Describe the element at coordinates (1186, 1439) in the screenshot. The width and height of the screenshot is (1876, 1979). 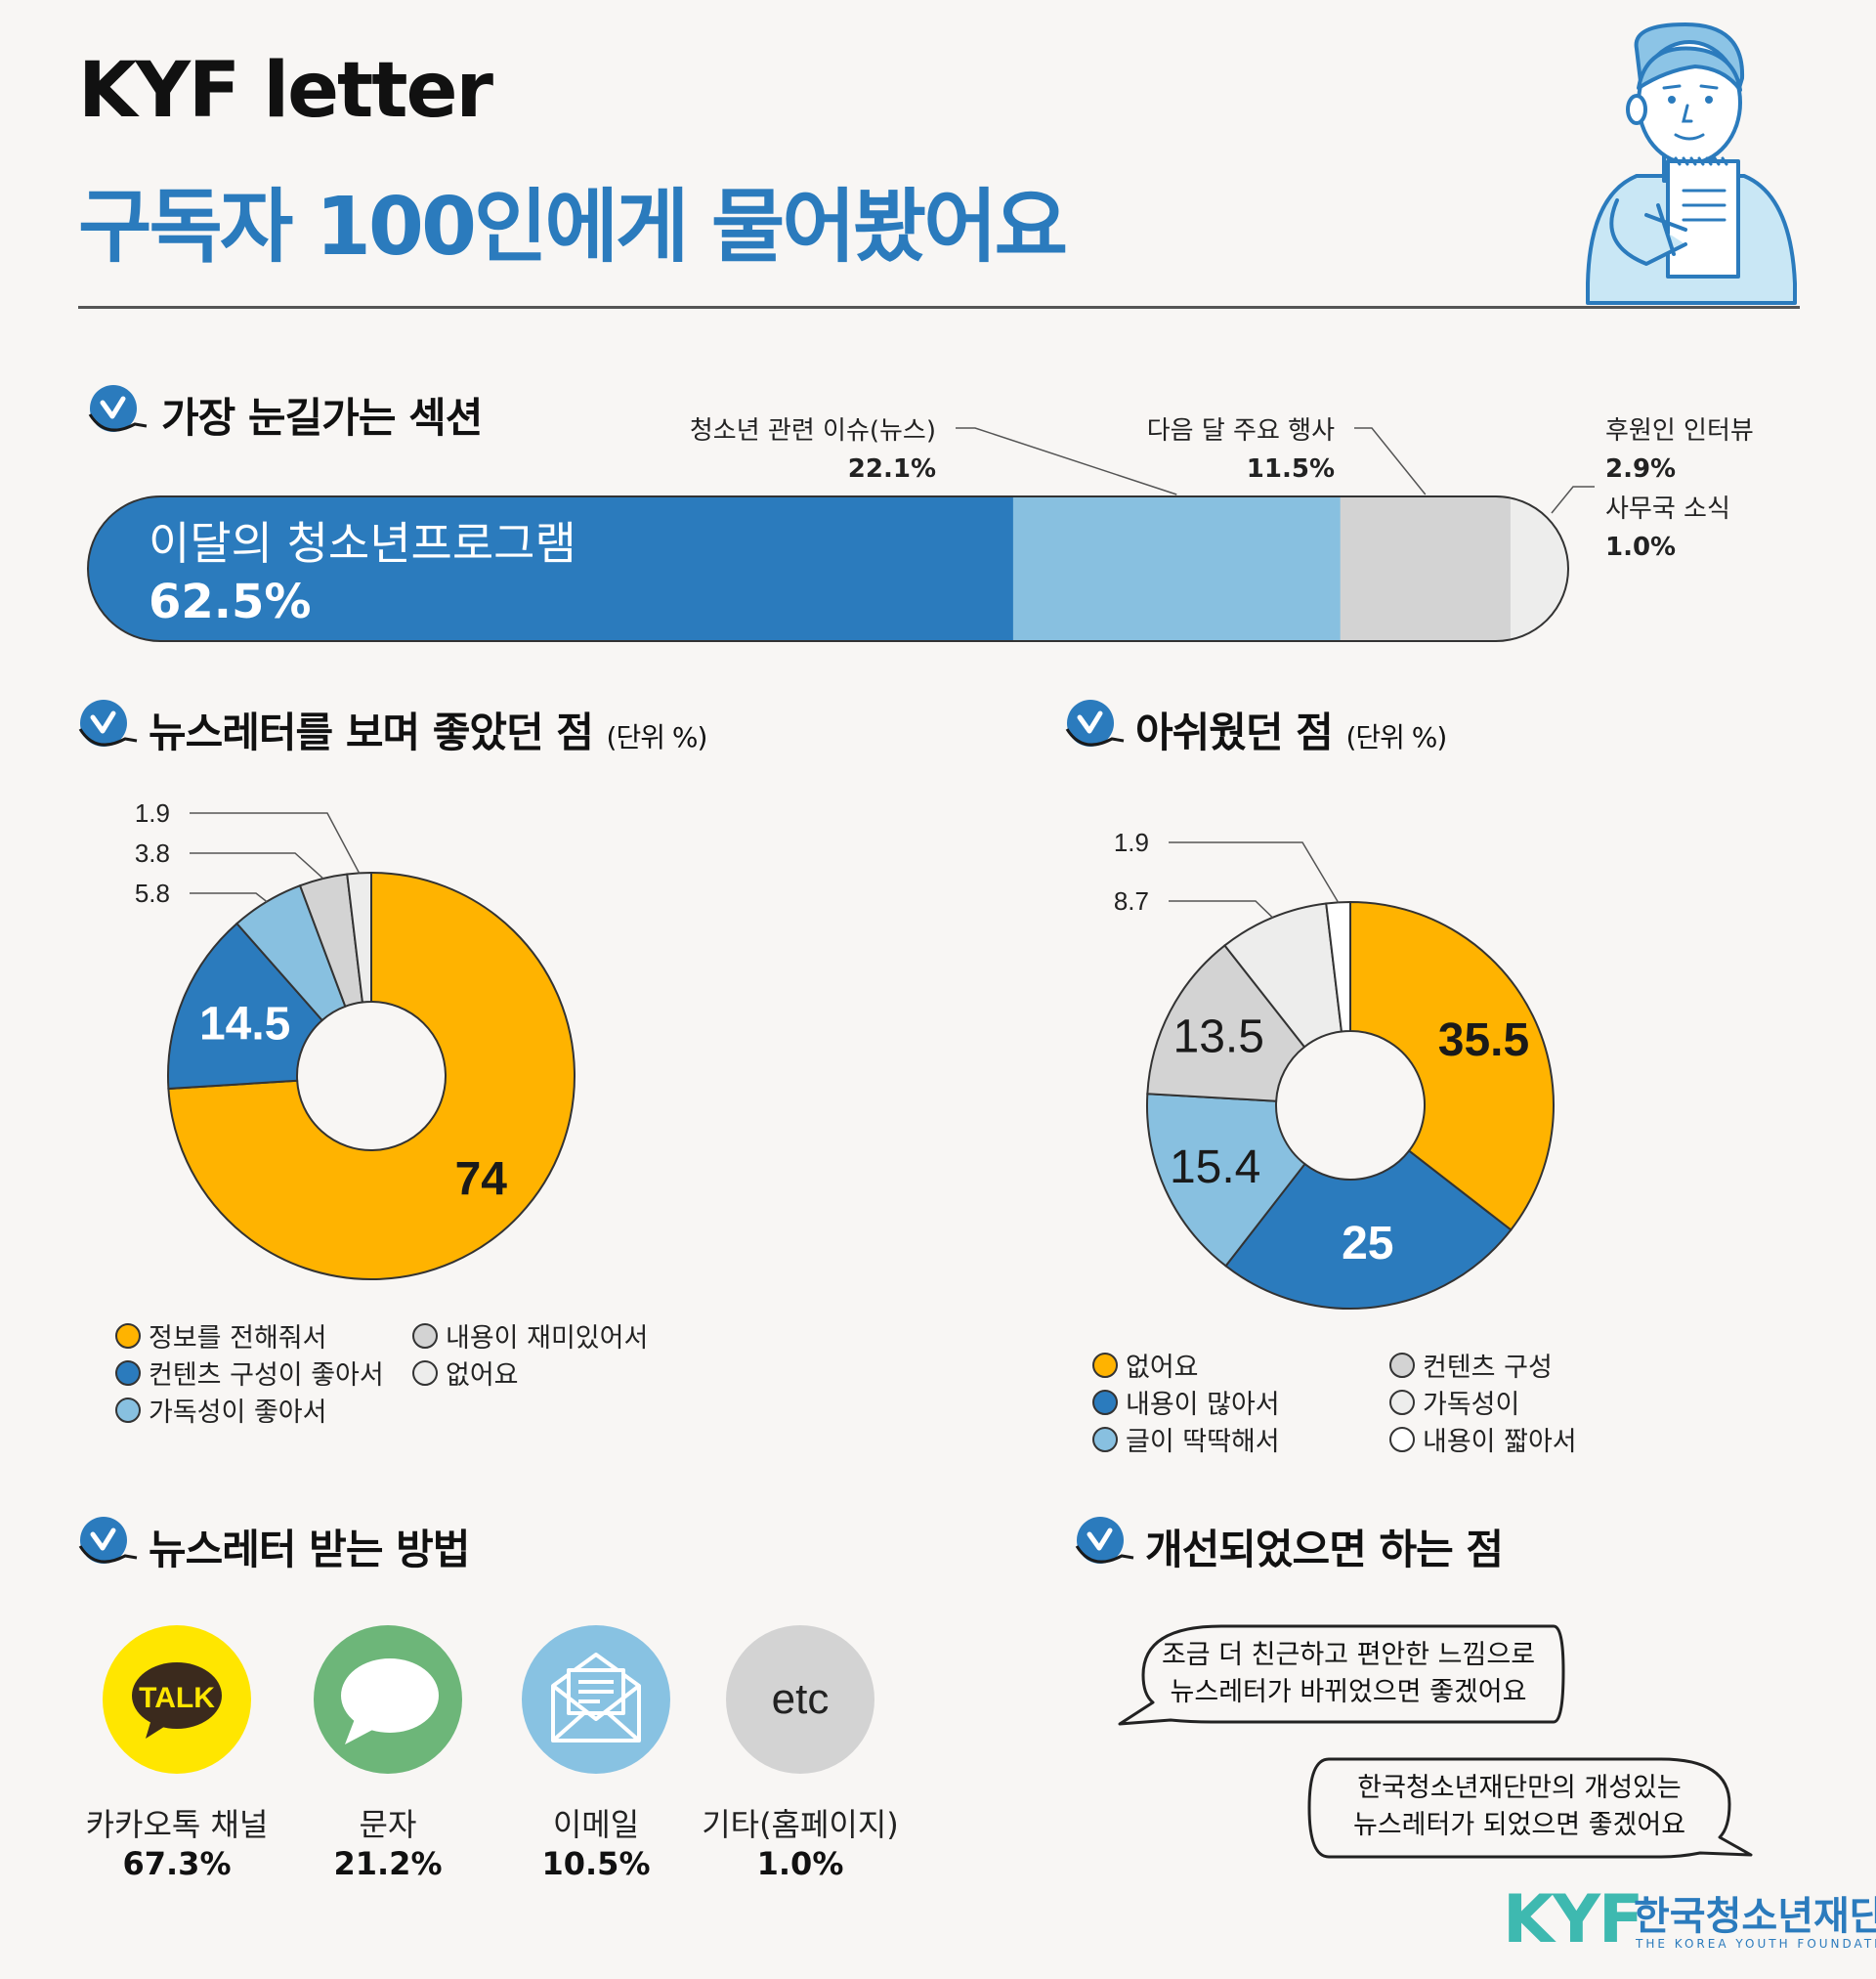
I see `legend-item: 글이 딱딱해서` at that location.